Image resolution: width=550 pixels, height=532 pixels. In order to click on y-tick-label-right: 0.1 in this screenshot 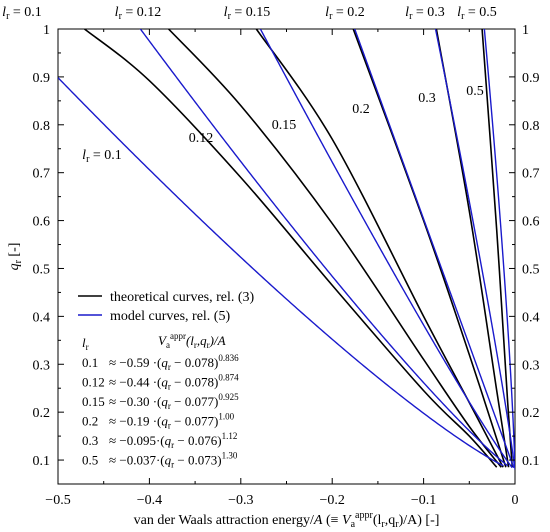, I will do `click(531, 461)`.